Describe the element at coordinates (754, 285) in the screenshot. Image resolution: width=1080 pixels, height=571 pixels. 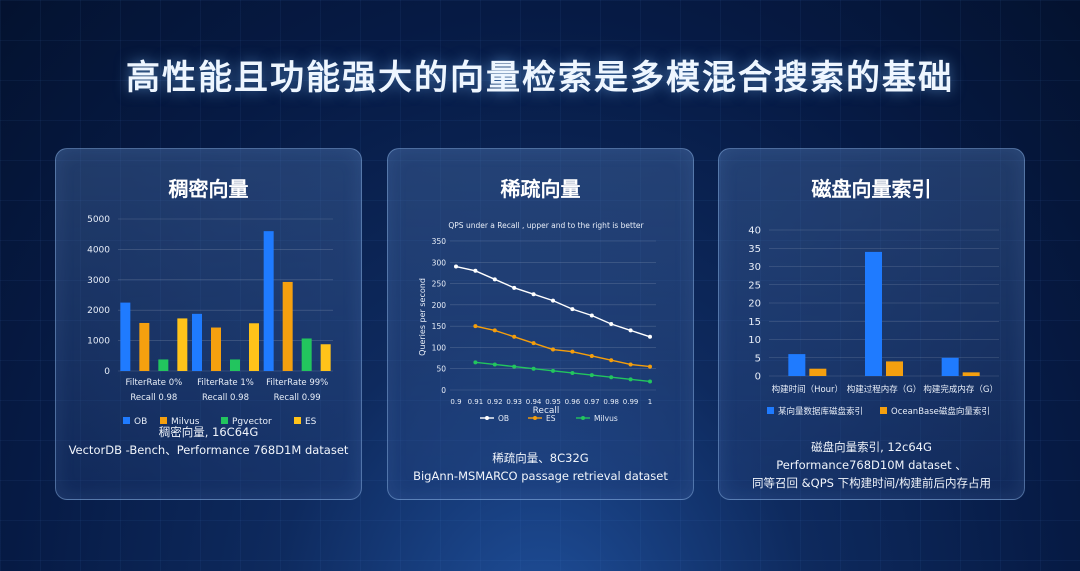
I see `y-tick-label: 25` at that location.